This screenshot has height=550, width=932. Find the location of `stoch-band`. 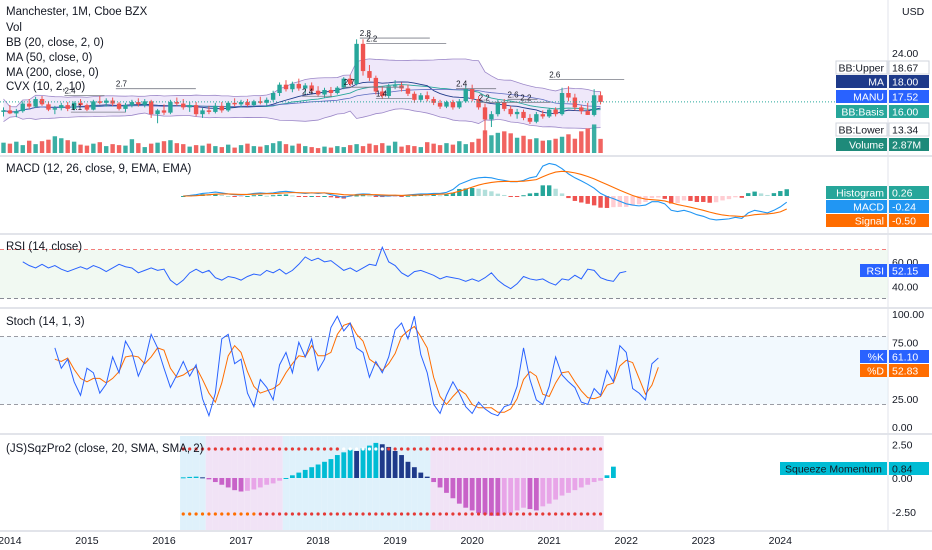

stoch-band is located at coordinates (444, 370).